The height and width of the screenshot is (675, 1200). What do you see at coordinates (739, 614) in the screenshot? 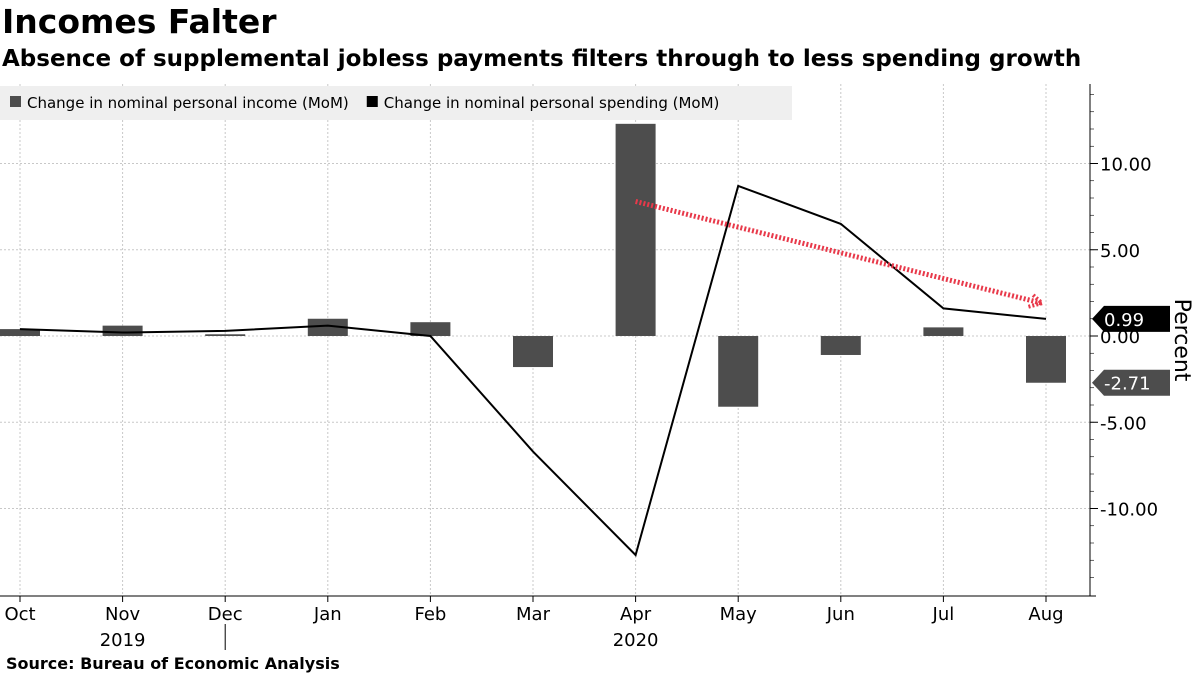
I see `x-tick-label-may: May` at bounding box center [739, 614].